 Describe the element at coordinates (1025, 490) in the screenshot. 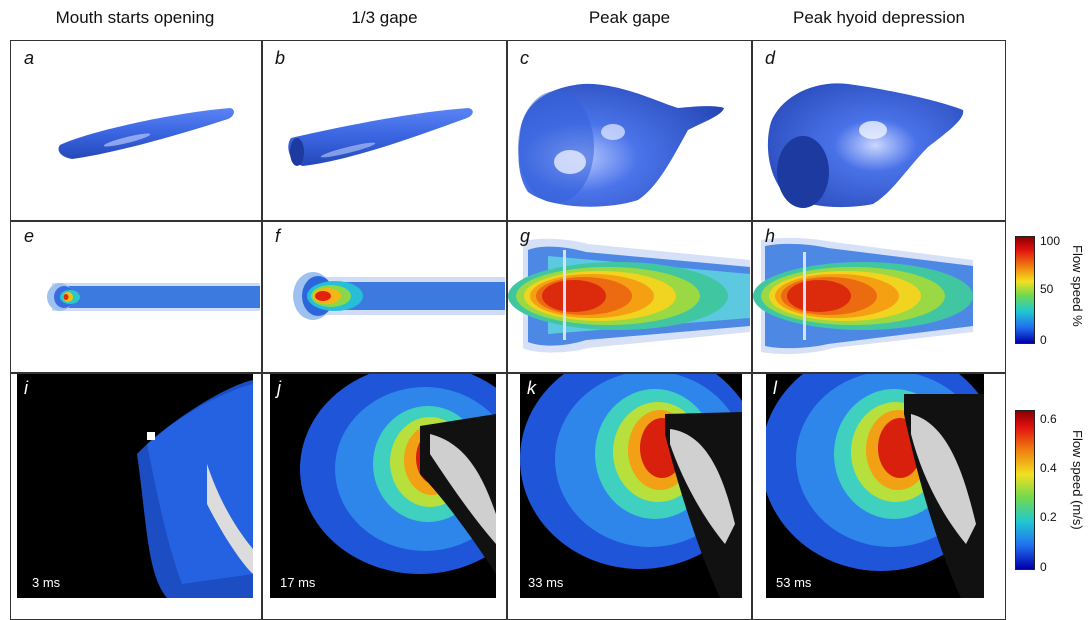

I see `colorbar-speed` at that location.